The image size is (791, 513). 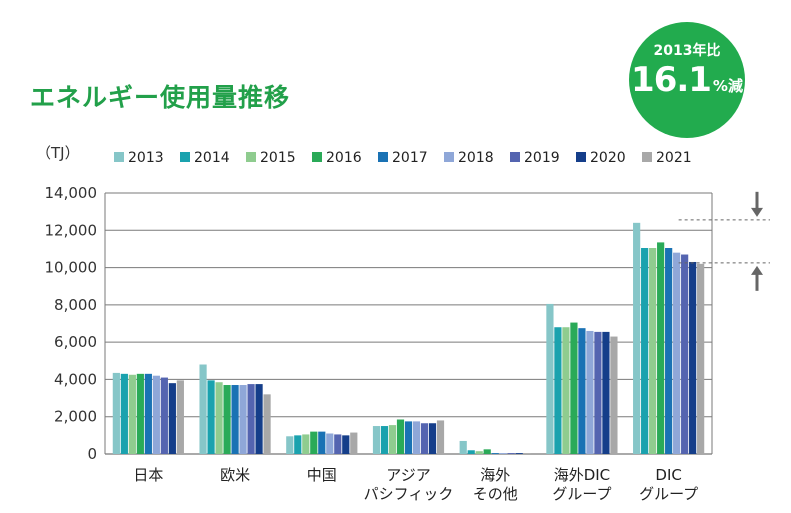 I want to click on y-tick-label: 10,000, so click(x=71, y=268).